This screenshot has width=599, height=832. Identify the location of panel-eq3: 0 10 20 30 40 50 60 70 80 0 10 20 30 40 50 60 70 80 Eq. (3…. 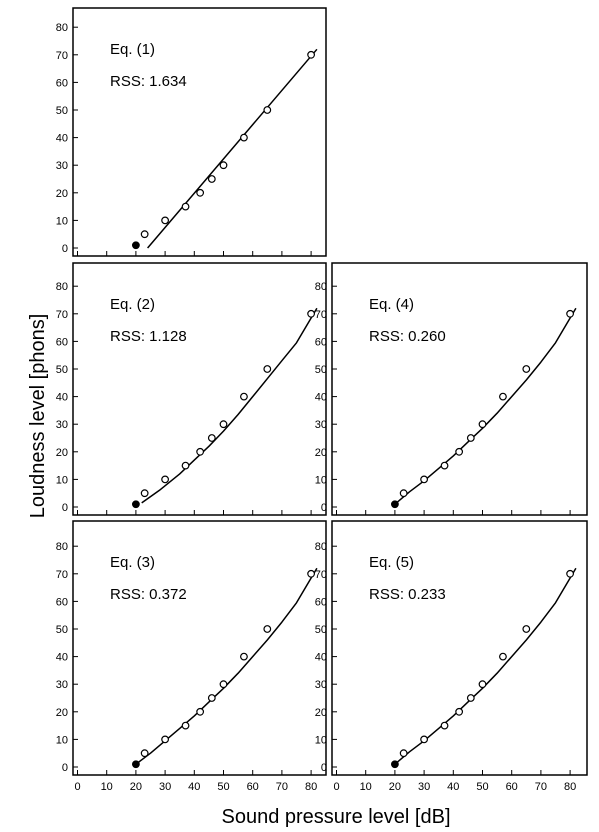
(191, 656).